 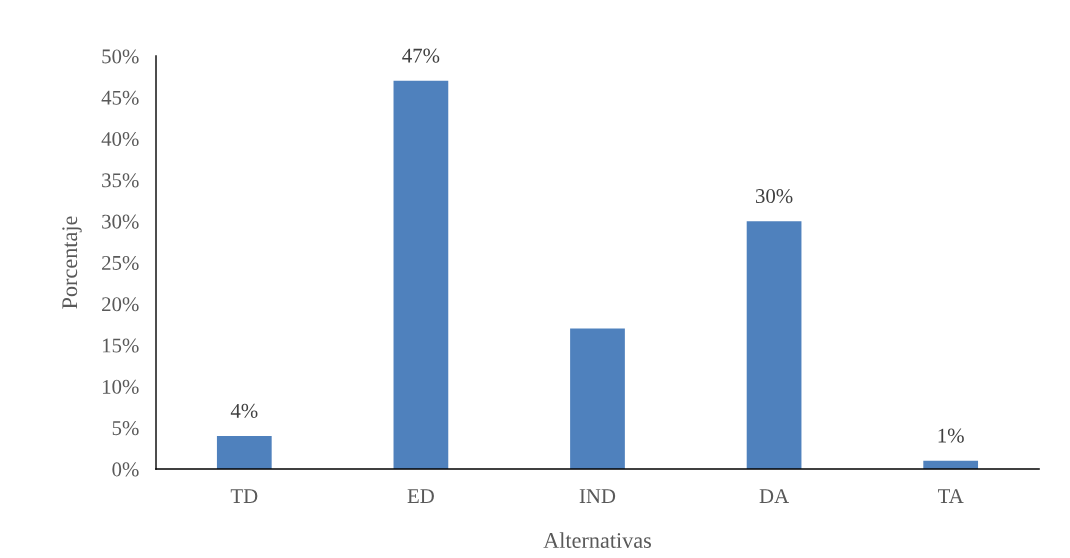 I want to click on y-tick-label: 40%, so click(x=120, y=139).